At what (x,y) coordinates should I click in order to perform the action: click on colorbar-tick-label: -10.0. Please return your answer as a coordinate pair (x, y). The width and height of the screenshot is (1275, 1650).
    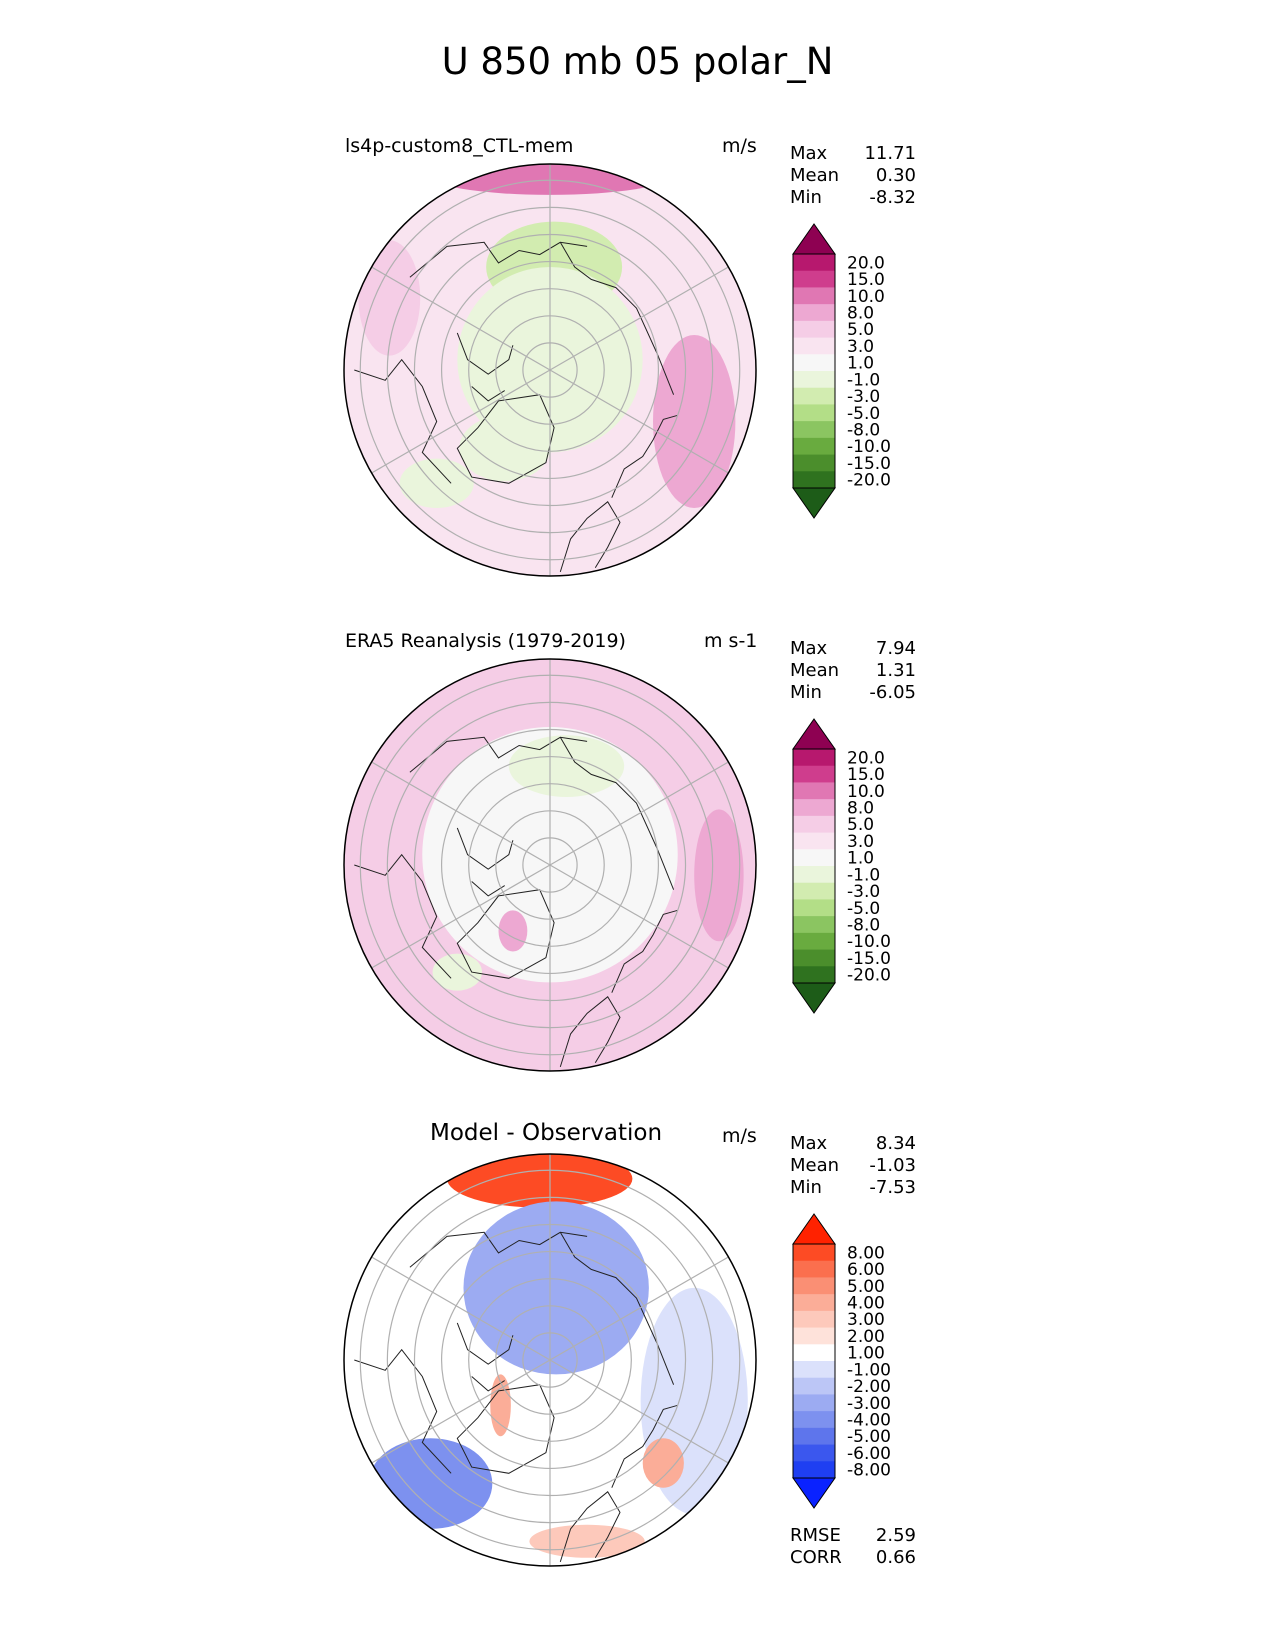
    Looking at the image, I should click on (869, 447).